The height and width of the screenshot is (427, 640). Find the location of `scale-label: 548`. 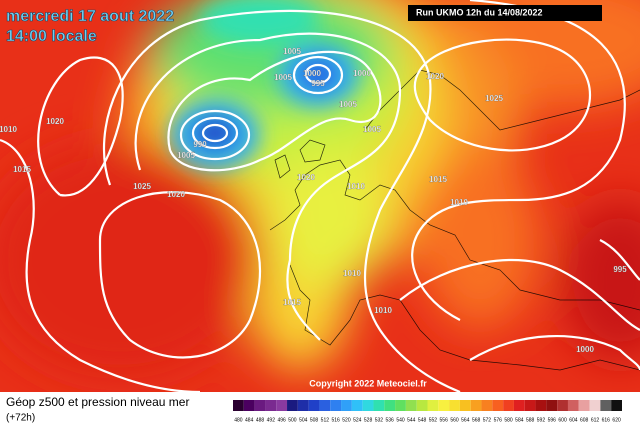

scale-label: 548 is located at coordinates (422, 420).